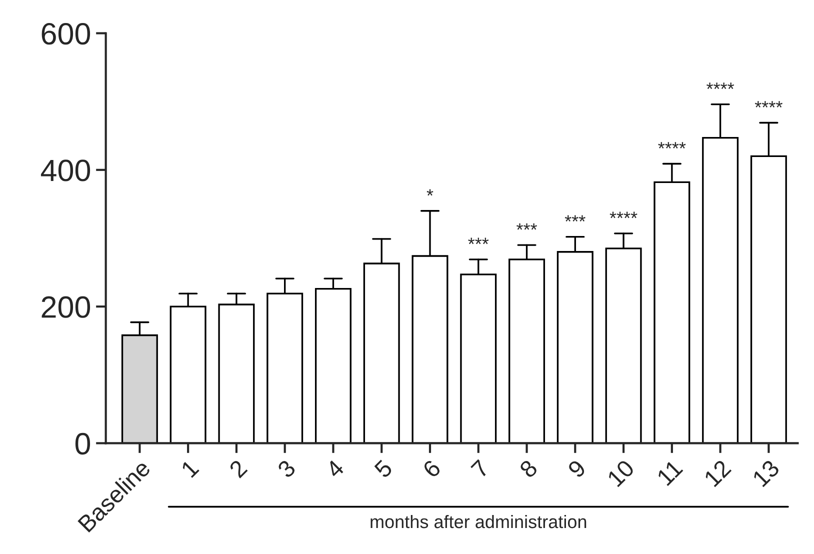  Describe the element at coordinates (82, 443) in the screenshot. I see `y-tick-label: 0` at that location.